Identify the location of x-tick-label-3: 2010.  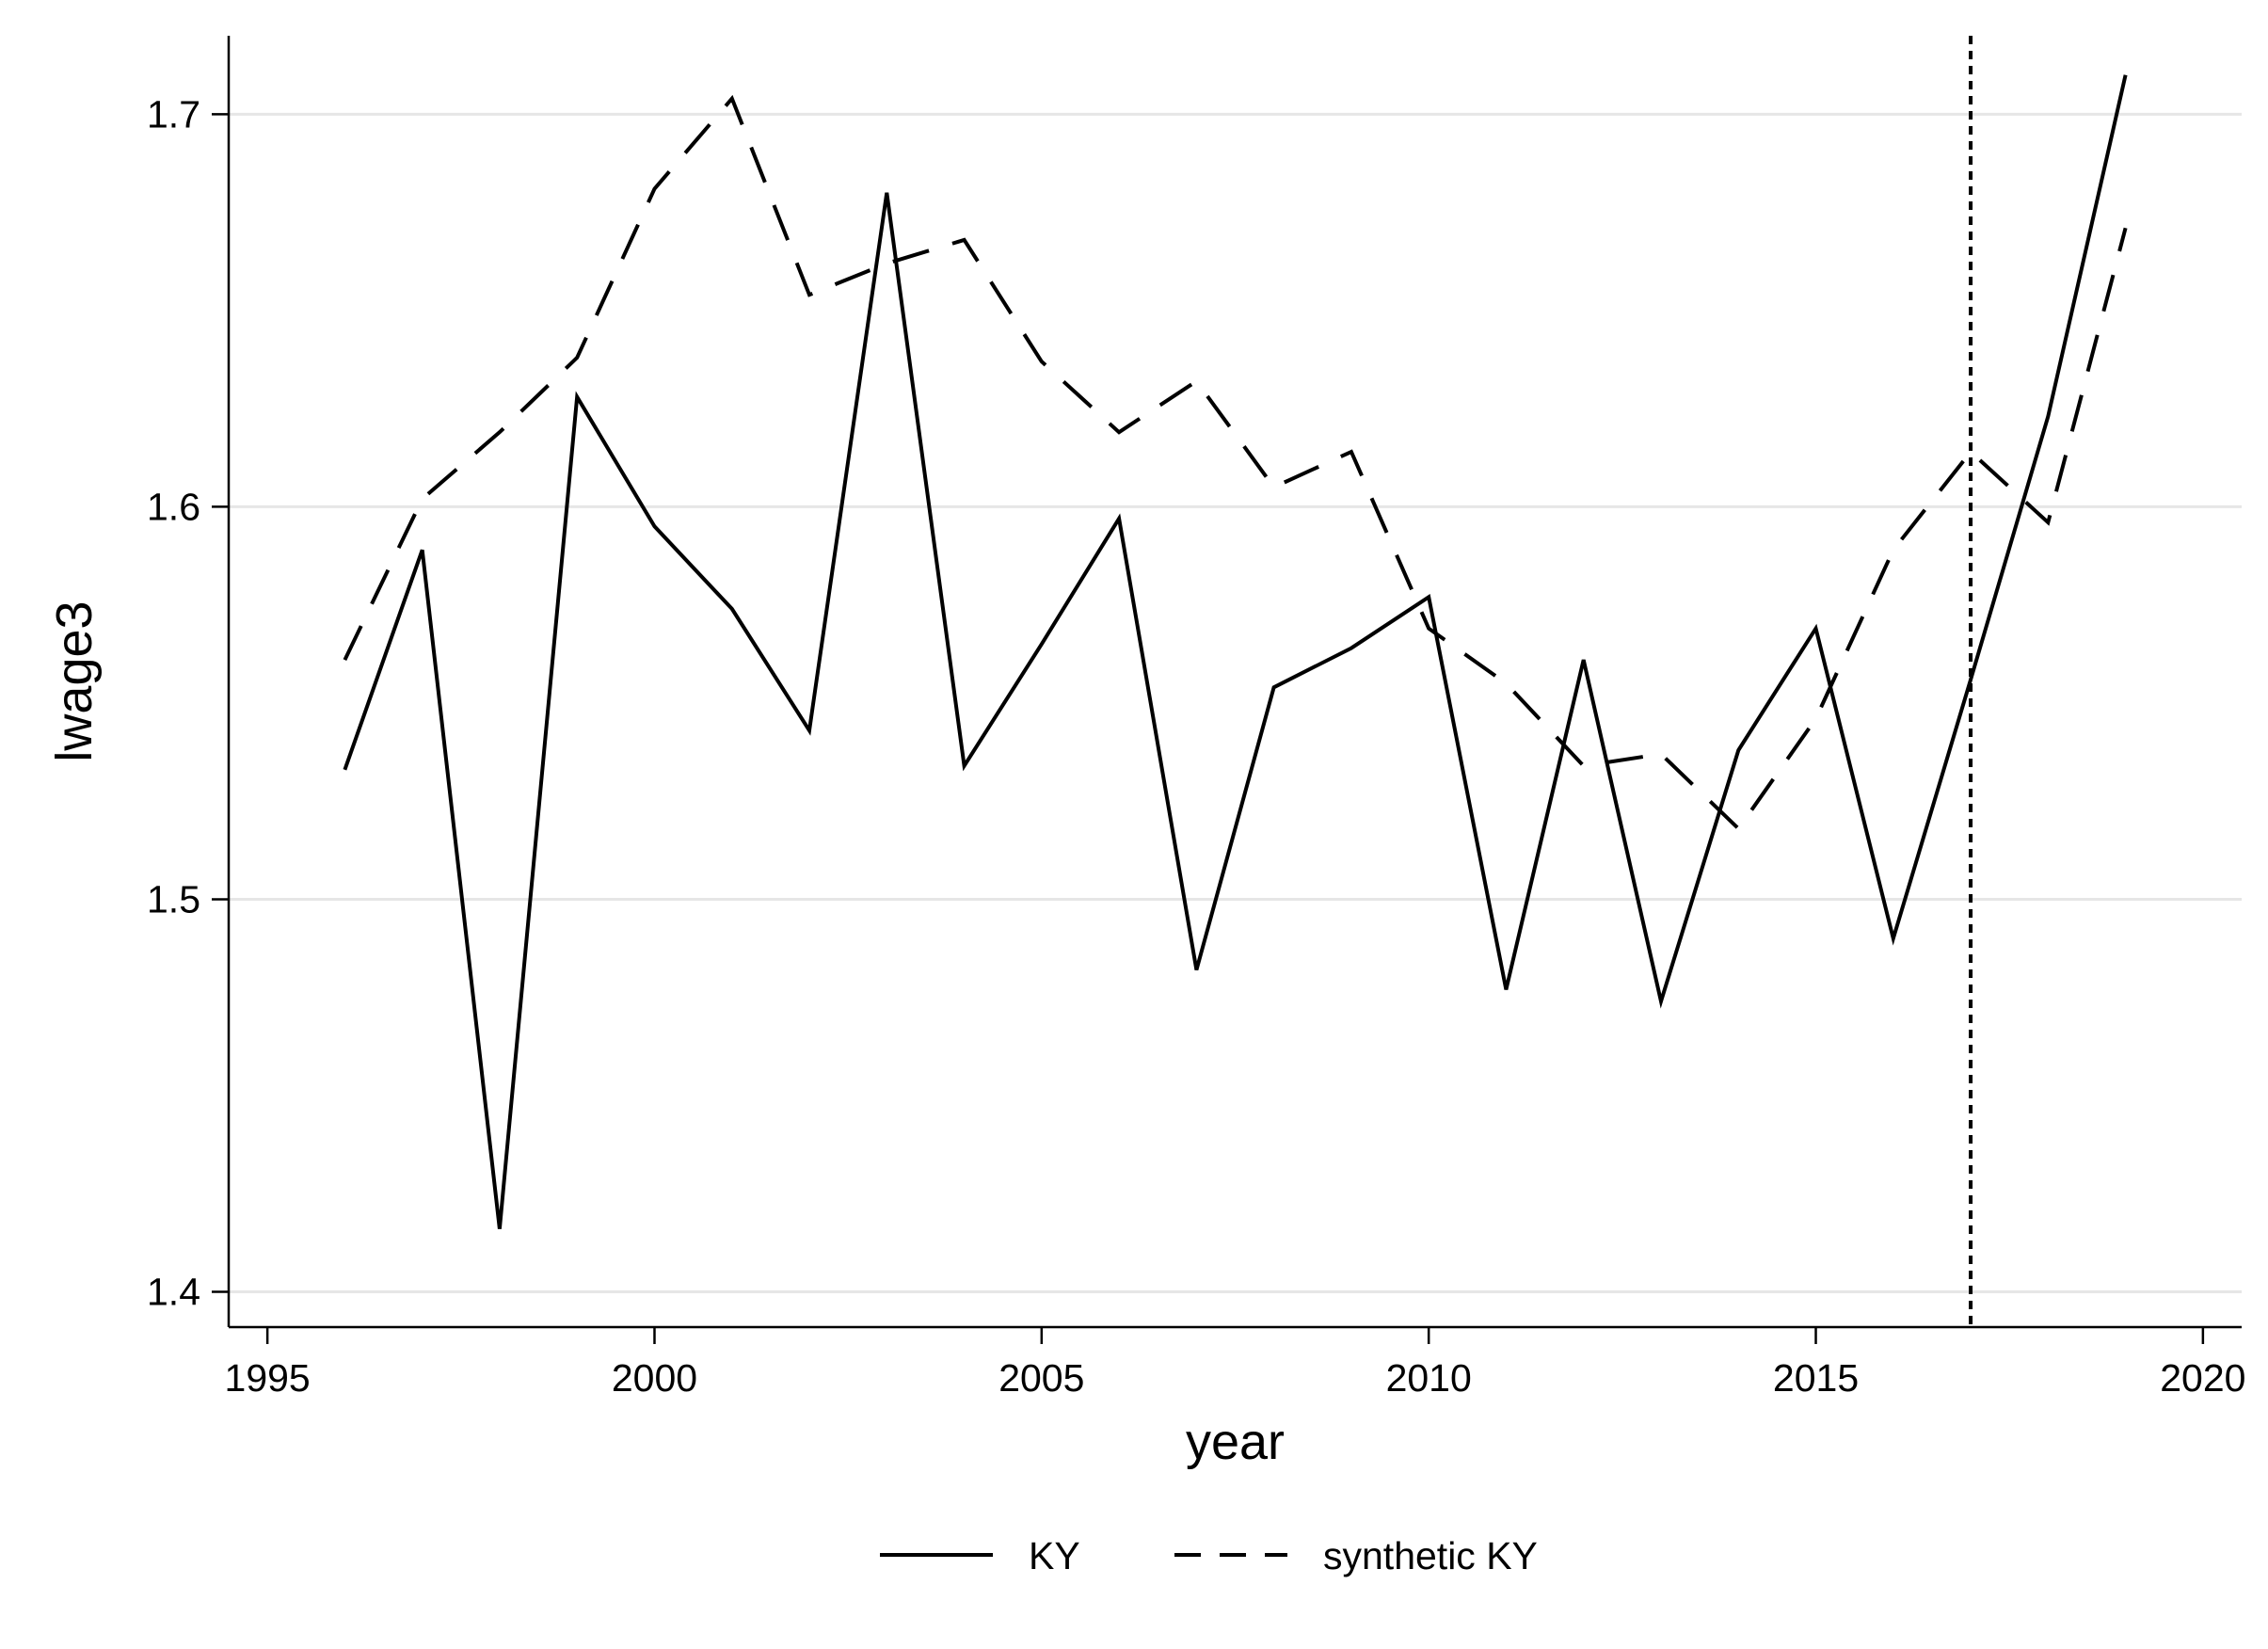
(1429, 1378).